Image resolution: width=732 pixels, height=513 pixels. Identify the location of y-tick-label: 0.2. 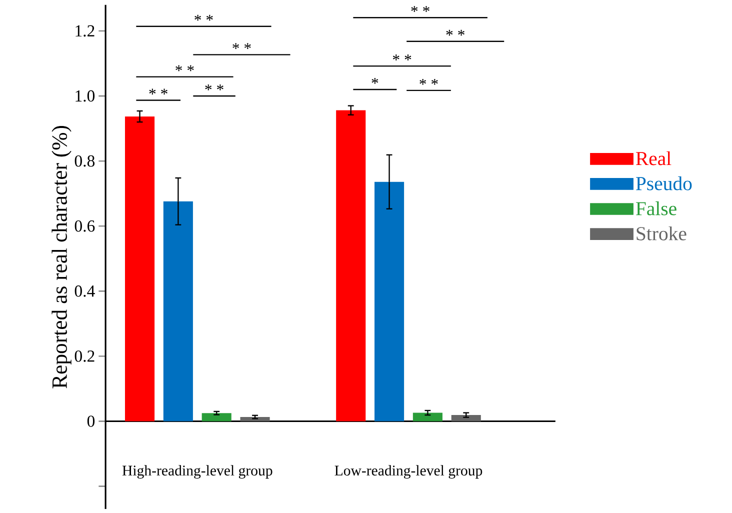
(84, 356).